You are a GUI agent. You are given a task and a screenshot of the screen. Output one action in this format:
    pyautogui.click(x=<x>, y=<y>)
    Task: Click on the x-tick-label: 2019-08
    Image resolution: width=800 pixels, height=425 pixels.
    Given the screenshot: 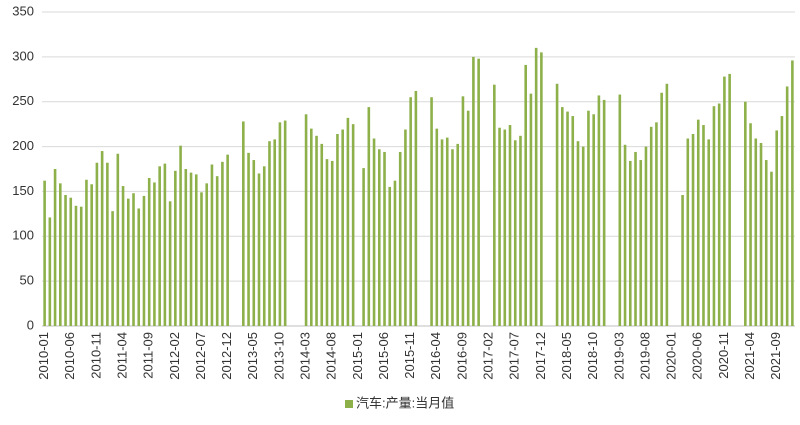 What is the action you would take?
    pyautogui.click(x=644, y=356)
    